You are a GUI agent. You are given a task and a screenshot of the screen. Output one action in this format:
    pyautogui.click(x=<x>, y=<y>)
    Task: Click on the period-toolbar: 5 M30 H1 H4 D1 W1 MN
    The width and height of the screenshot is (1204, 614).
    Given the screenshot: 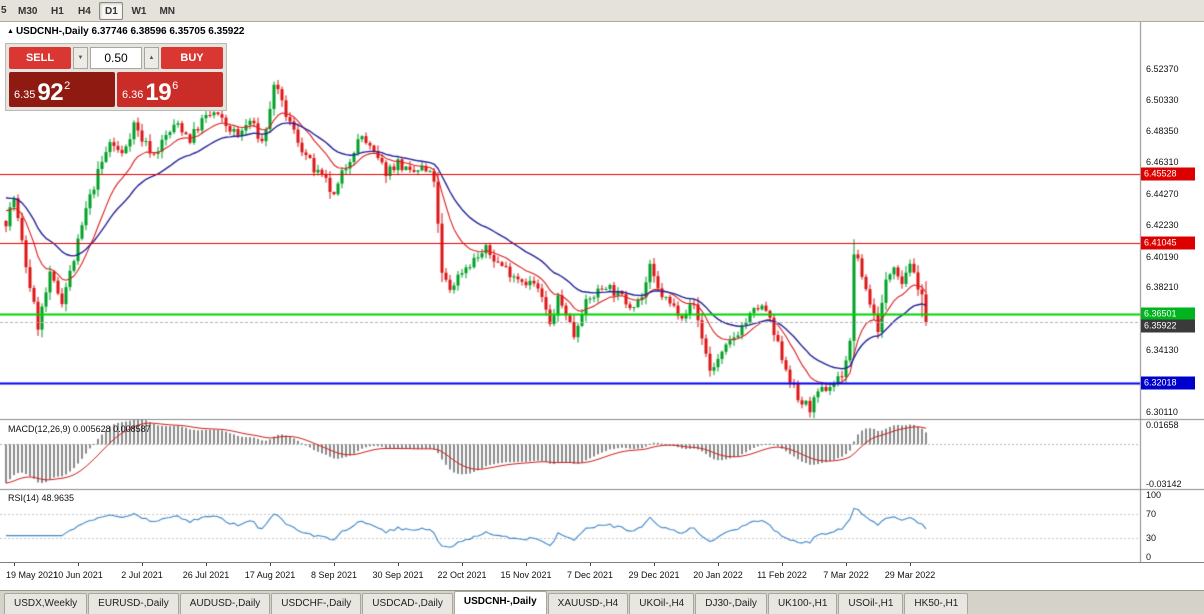 What is the action you would take?
    pyautogui.click(x=602, y=11)
    